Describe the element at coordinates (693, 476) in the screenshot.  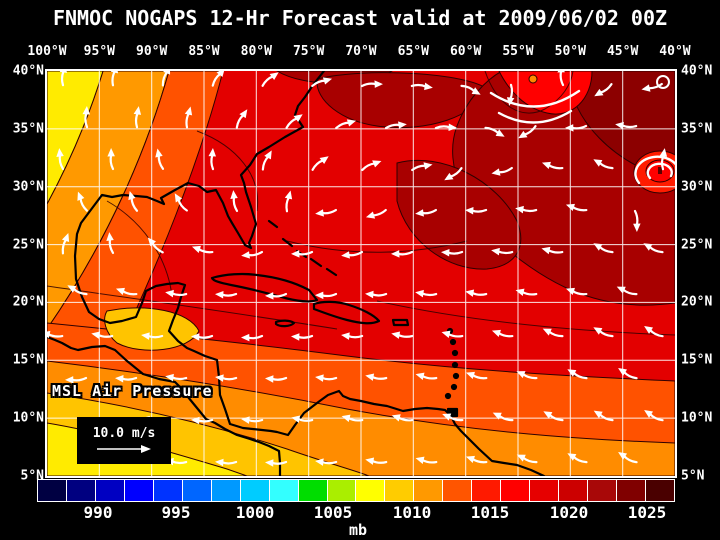
I see `right-axis-label: 5°N` at that location.